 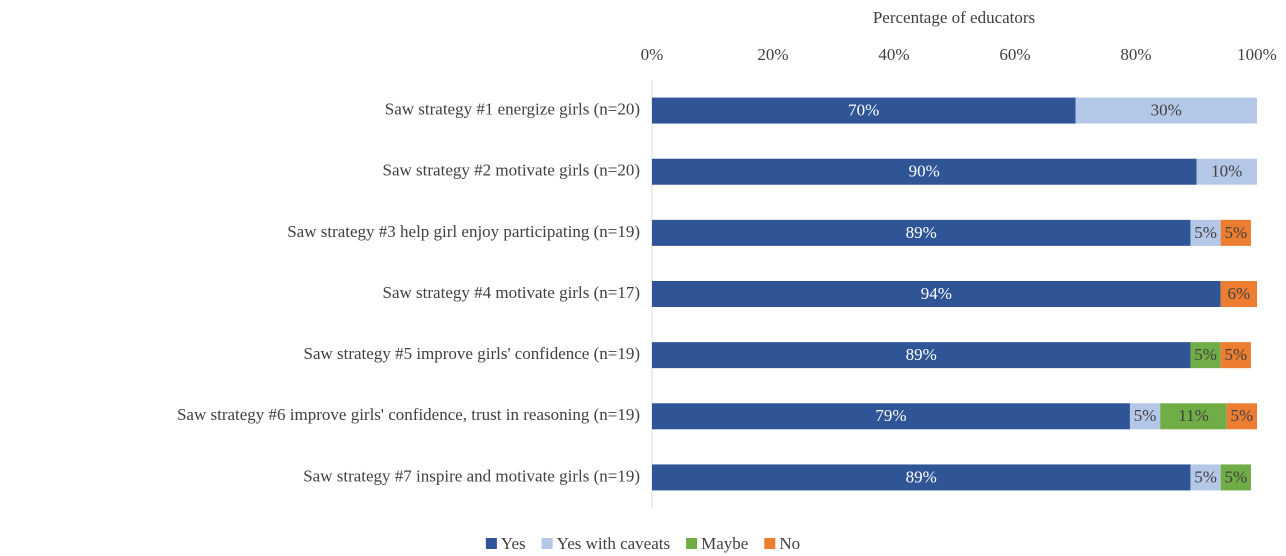 I want to click on data-label: 30%, so click(x=1166, y=109).